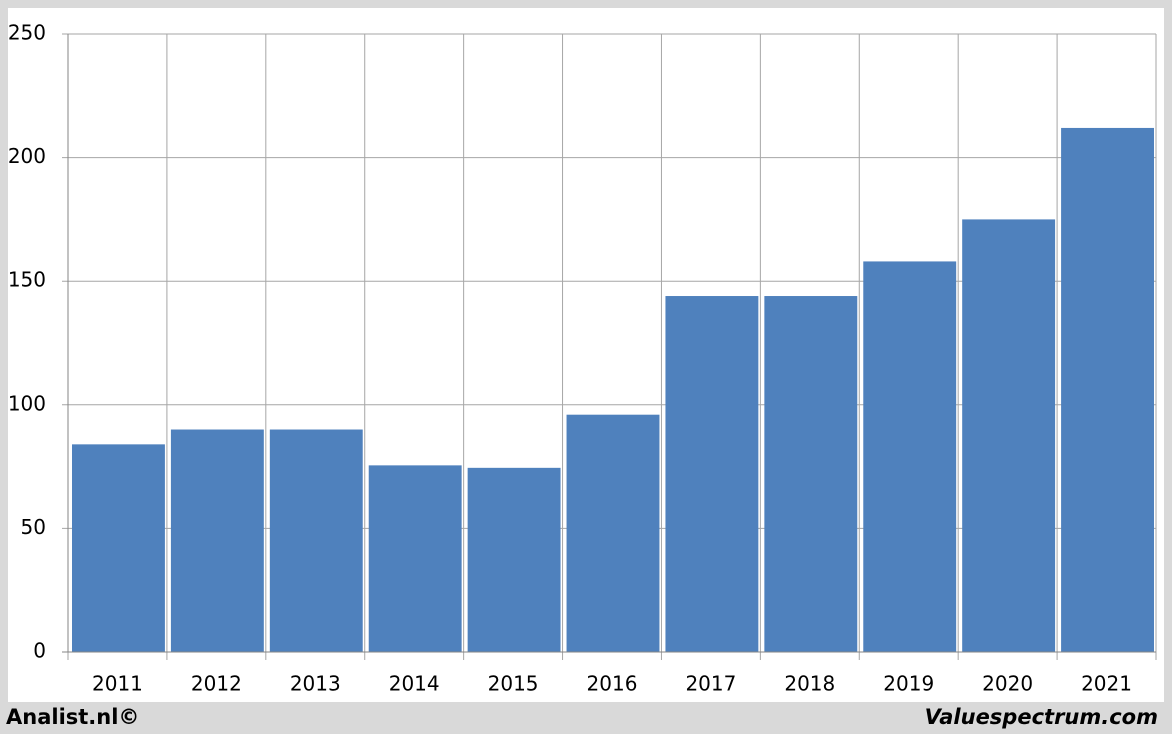  What do you see at coordinates (72, 717) in the screenshot?
I see `footer-left: Analist.nl©` at bounding box center [72, 717].